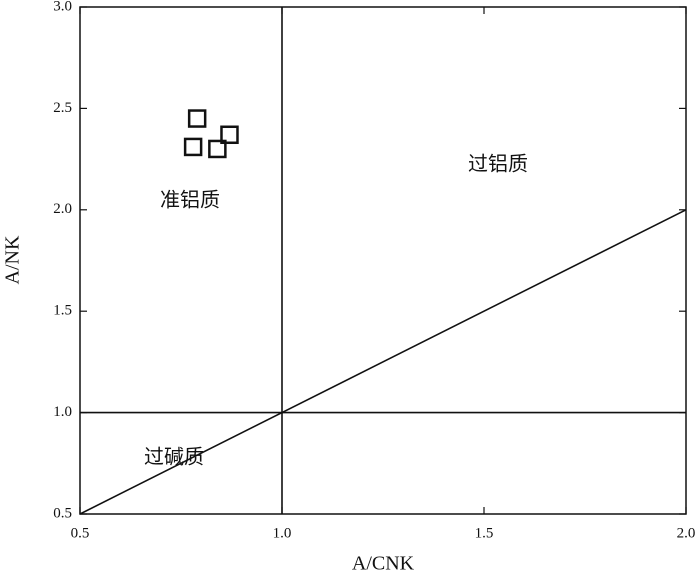 The image size is (700, 576). What do you see at coordinates (62, 513) in the screenshot?
I see `y-tick-label: 0.5` at bounding box center [62, 513].